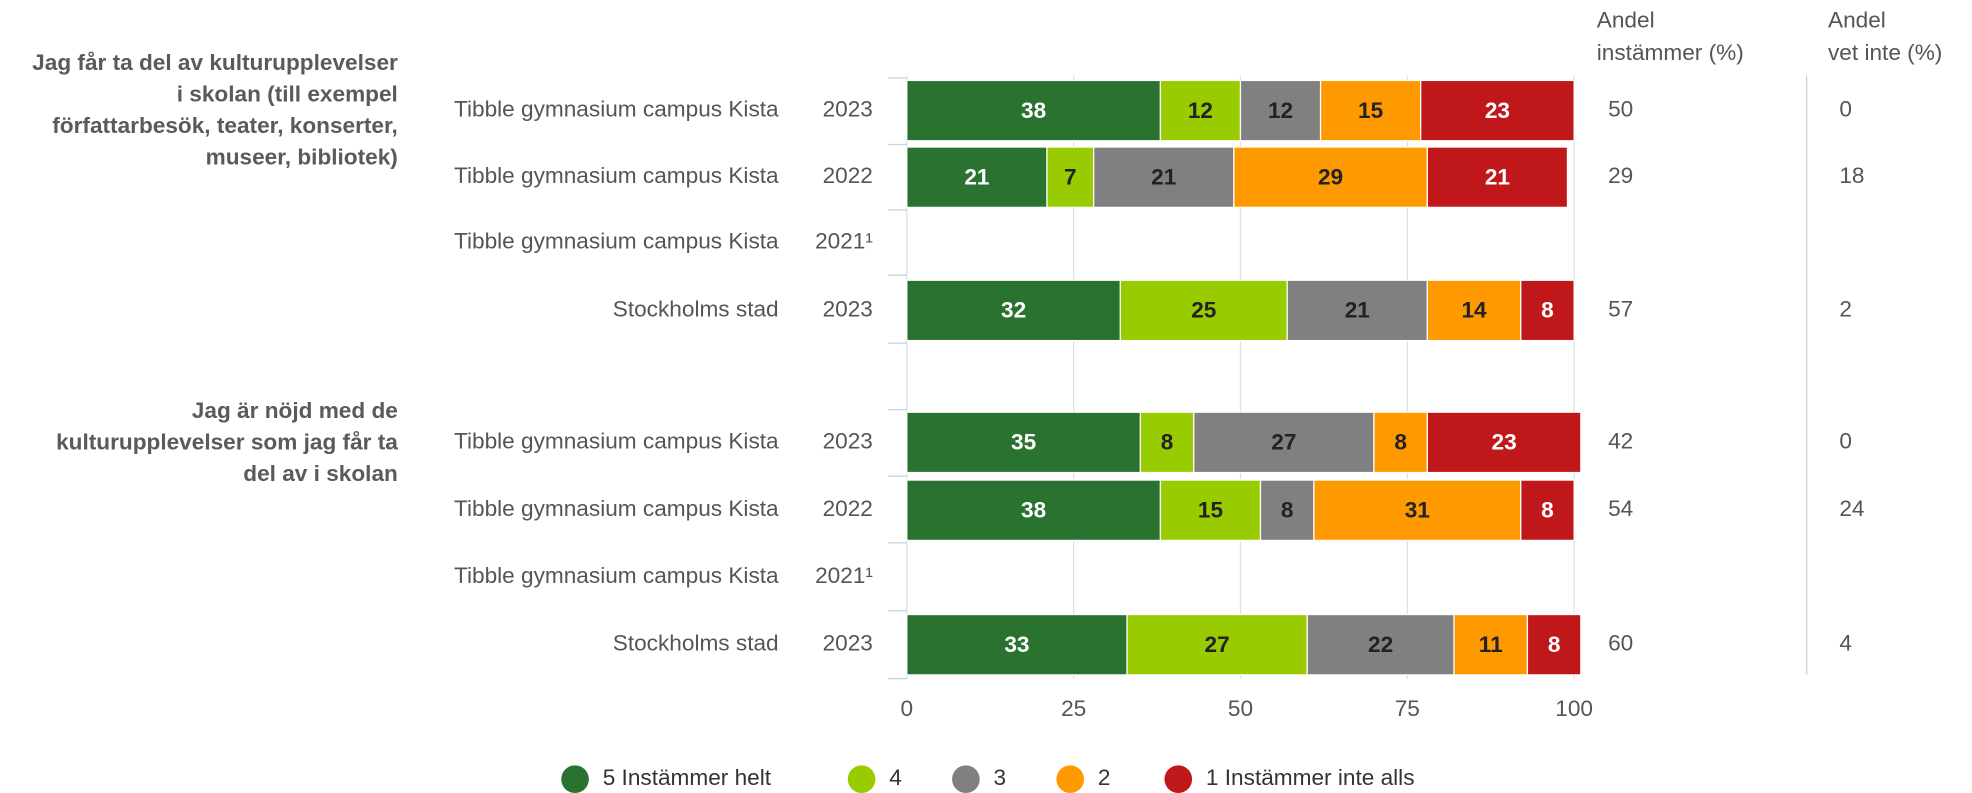 Image resolution: width=1972 pixels, height=793 pixels. I want to click on x-tick-label: 50, so click(1240, 708).